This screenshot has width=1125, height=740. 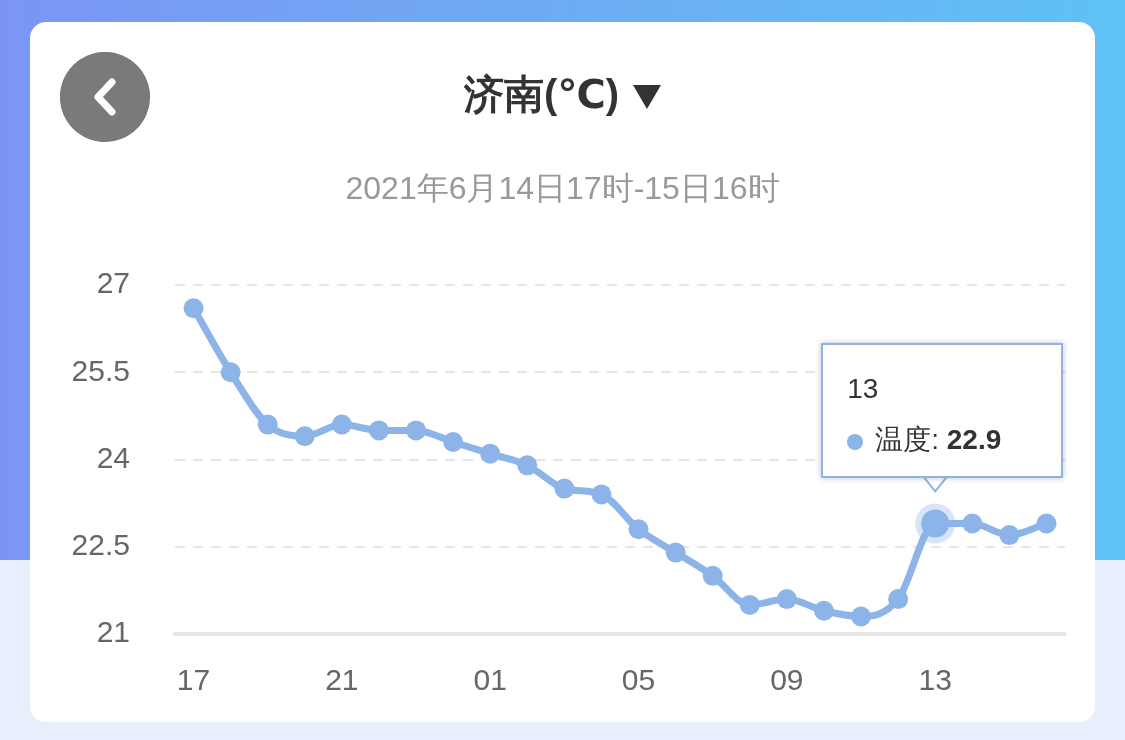 I want to click on data-label: 22.9, so click(x=974, y=440).